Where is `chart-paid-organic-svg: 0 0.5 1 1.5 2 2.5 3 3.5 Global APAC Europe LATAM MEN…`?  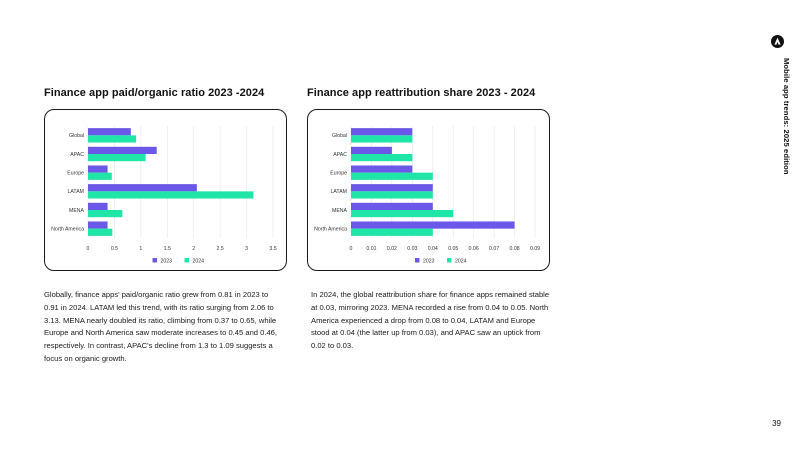
chart-paid-organic-svg: 0 0.5 1 1.5 2 2.5 3 3.5 Global APAC Europe LATAM MEN… is located at coordinates (164, 195).